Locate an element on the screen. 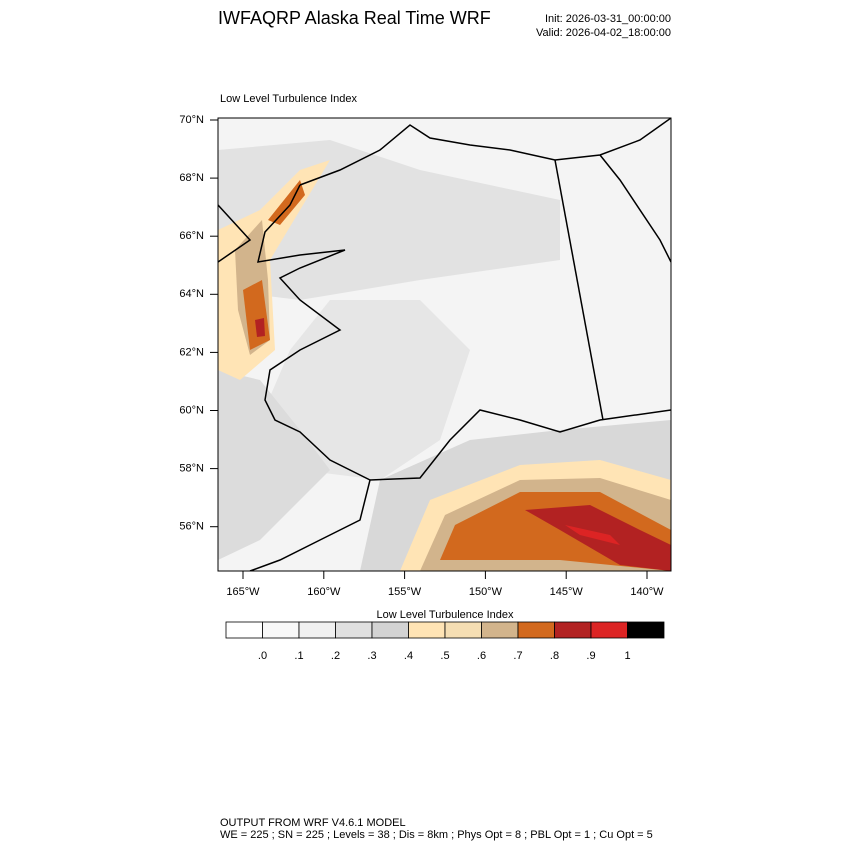 The width and height of the screenshot is (850, 850). colorbar-label: .2 is located at coordinates (335, 656).